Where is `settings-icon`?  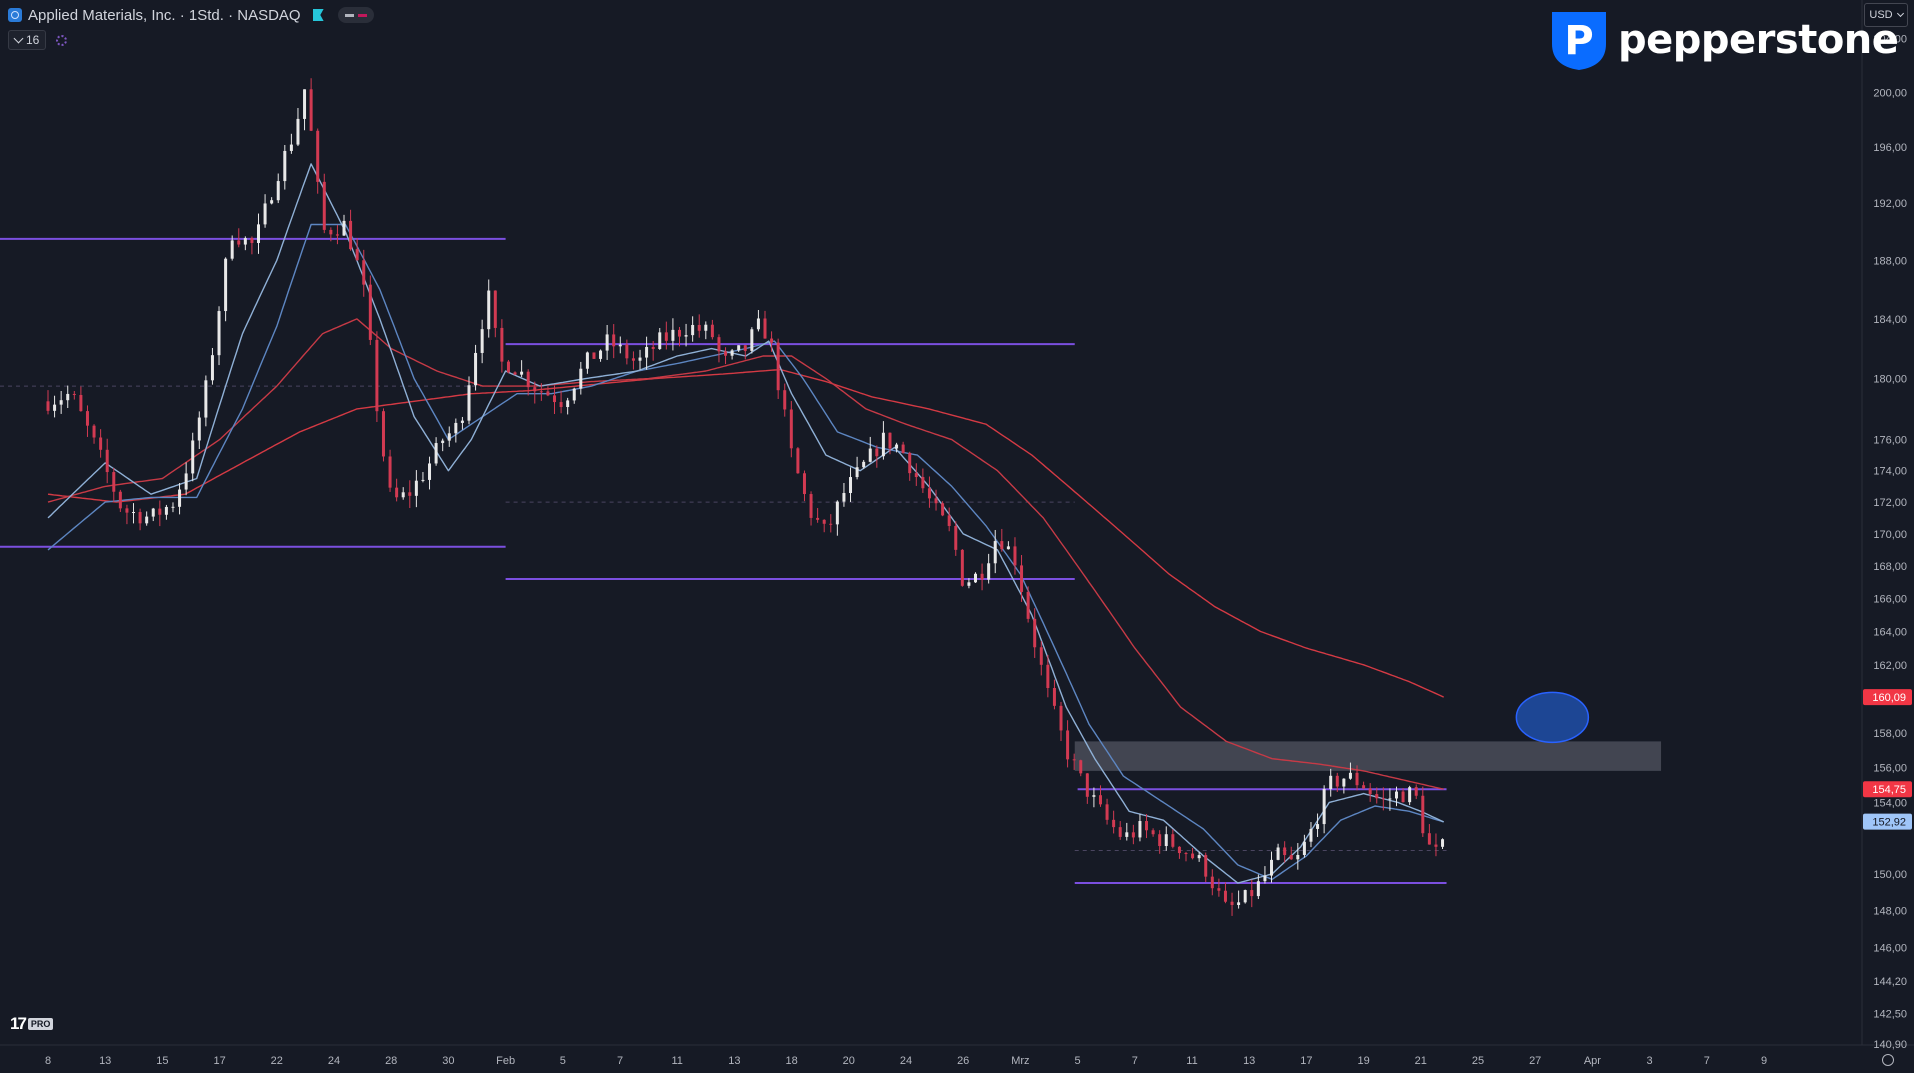 settings-icon is located at coordinates (1888, 1060).